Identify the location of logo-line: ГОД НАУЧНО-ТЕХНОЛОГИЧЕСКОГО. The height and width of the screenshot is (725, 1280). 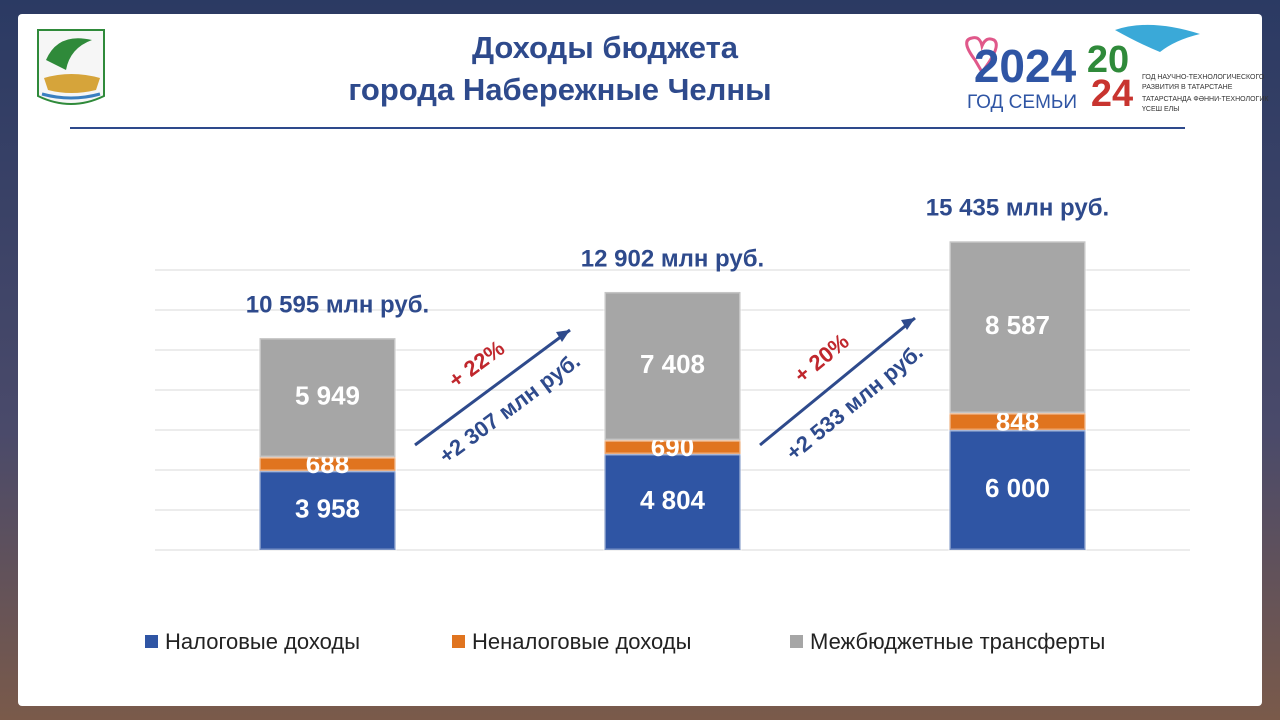
(1203, 77).